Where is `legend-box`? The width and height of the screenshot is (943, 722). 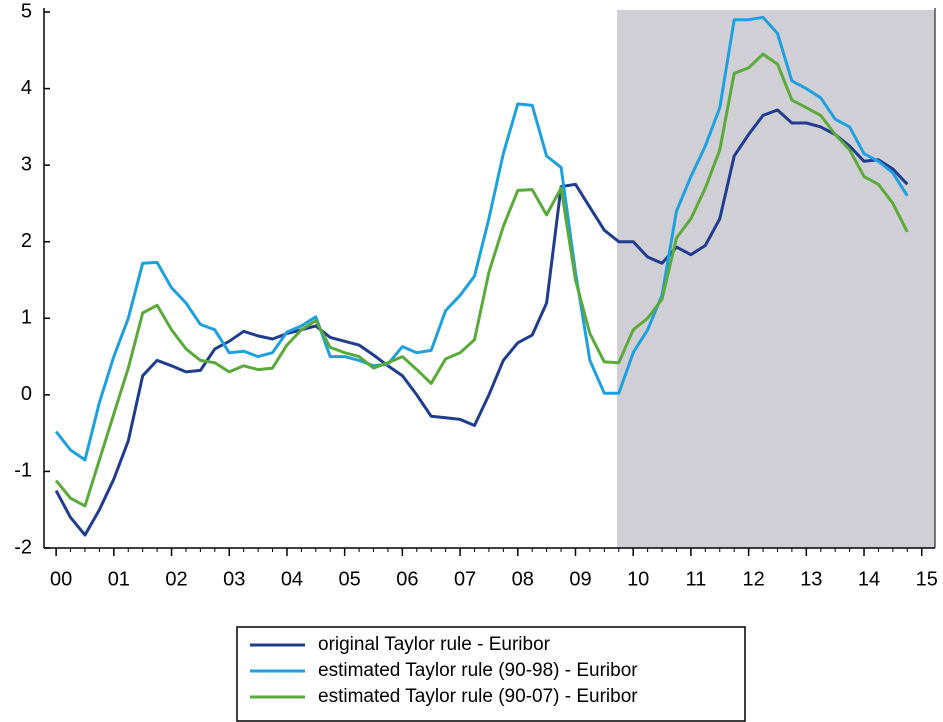 legend-box is located at coordinates (491, 674).